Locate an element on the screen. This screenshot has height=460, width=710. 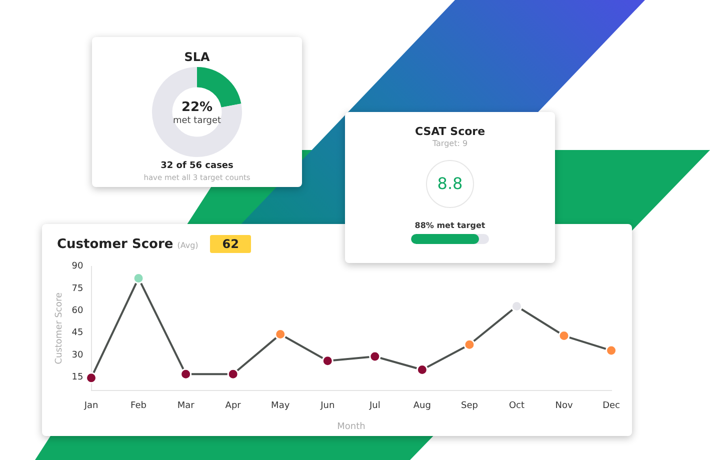
x-tick-label: Apr is located at coordinates (233, 406).